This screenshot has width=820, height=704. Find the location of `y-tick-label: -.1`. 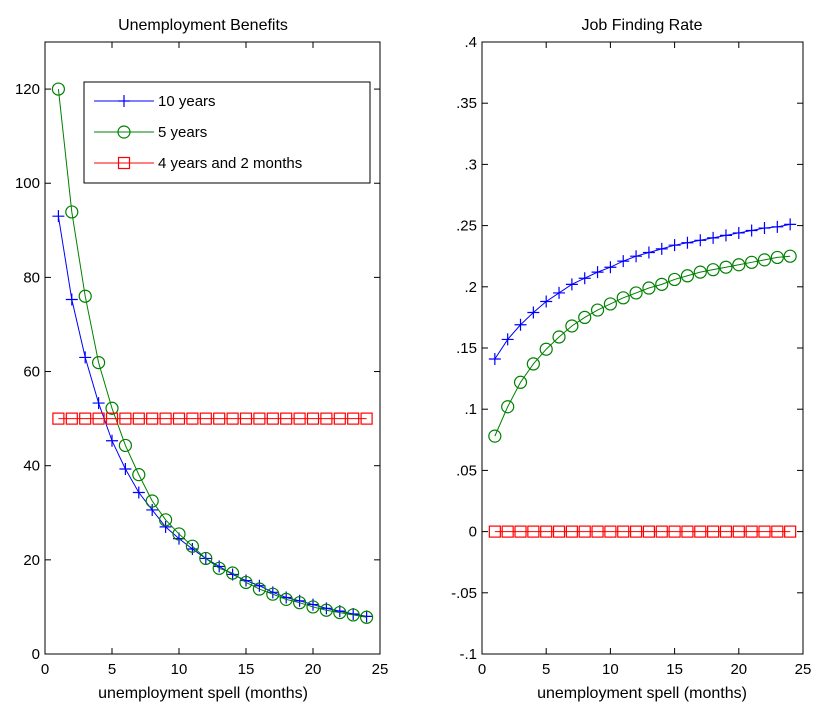

y-tick-label: -.1 is located at coordinates (468, 654).